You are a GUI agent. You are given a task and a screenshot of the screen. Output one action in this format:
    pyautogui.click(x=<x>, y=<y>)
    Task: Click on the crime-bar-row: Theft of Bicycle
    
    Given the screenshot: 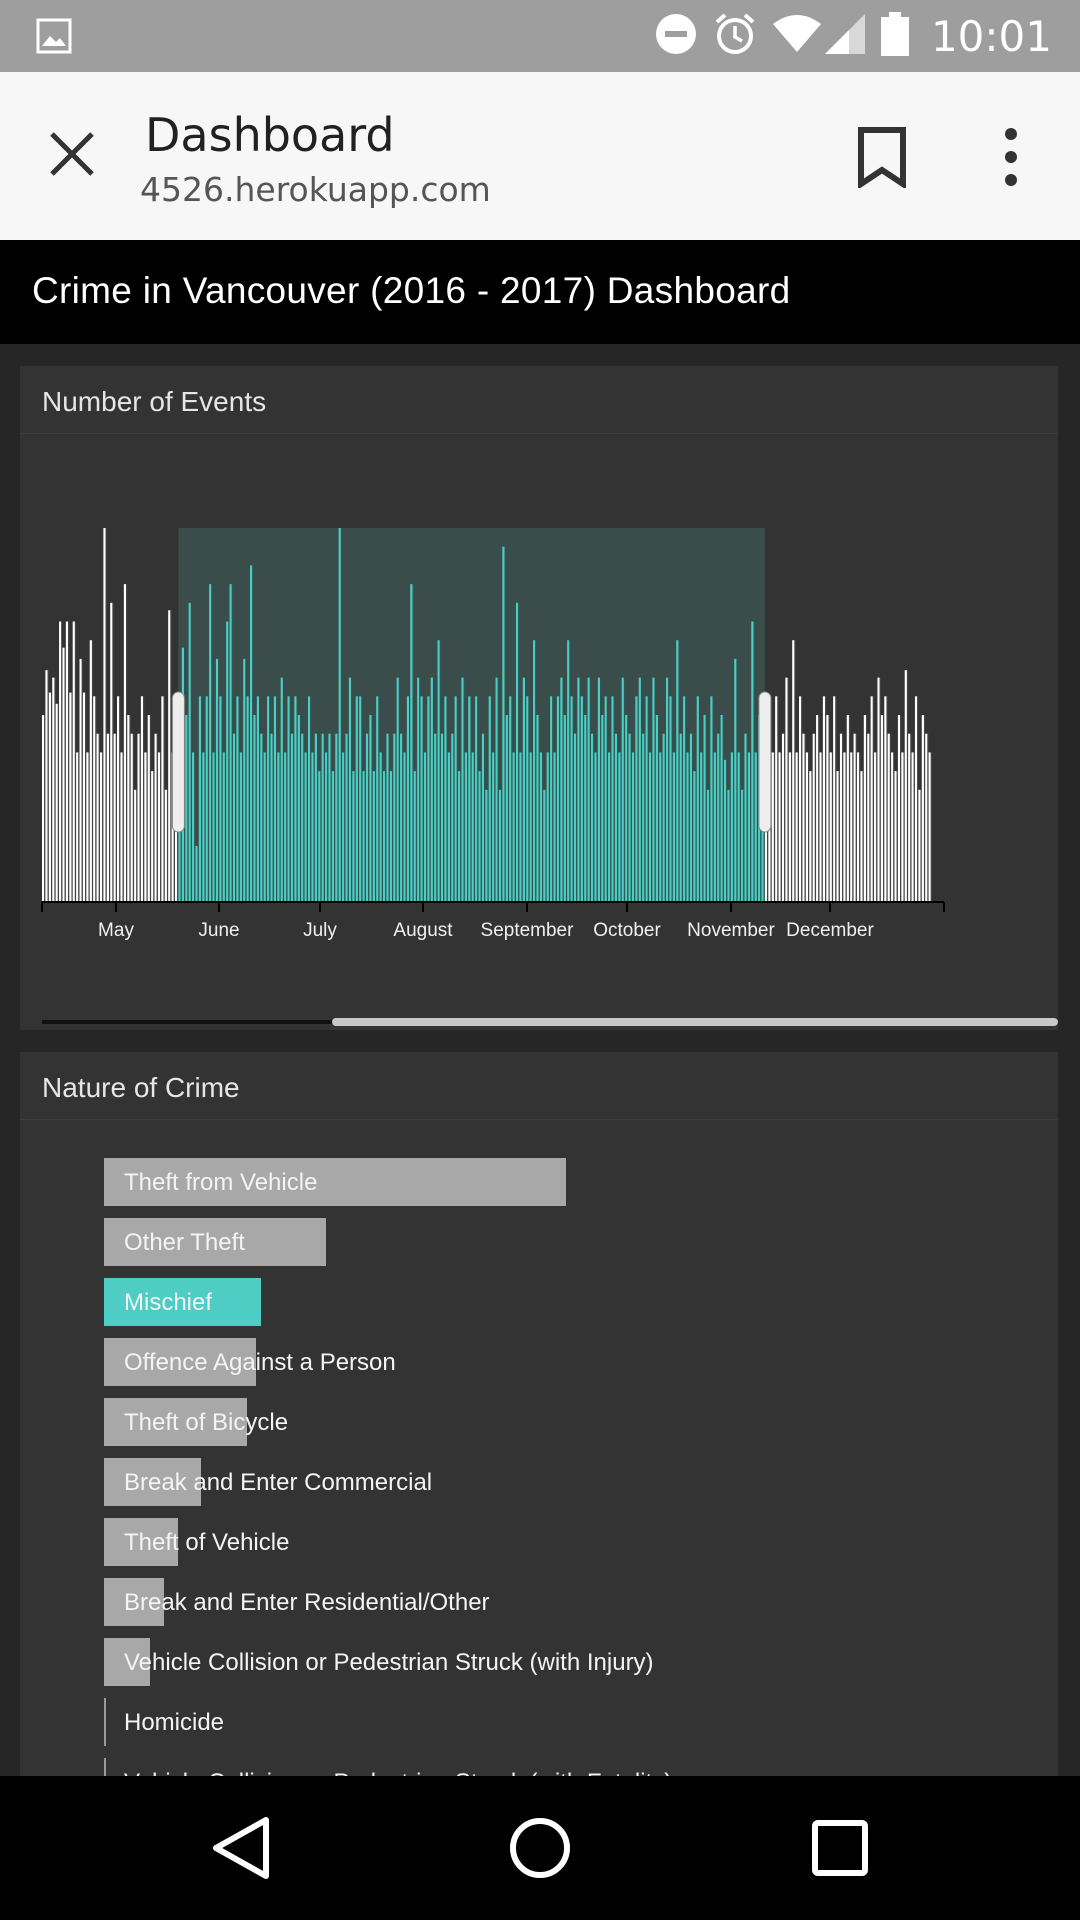 What is the action you would take?
    pyautogui.click(x=384, y=1422)
    